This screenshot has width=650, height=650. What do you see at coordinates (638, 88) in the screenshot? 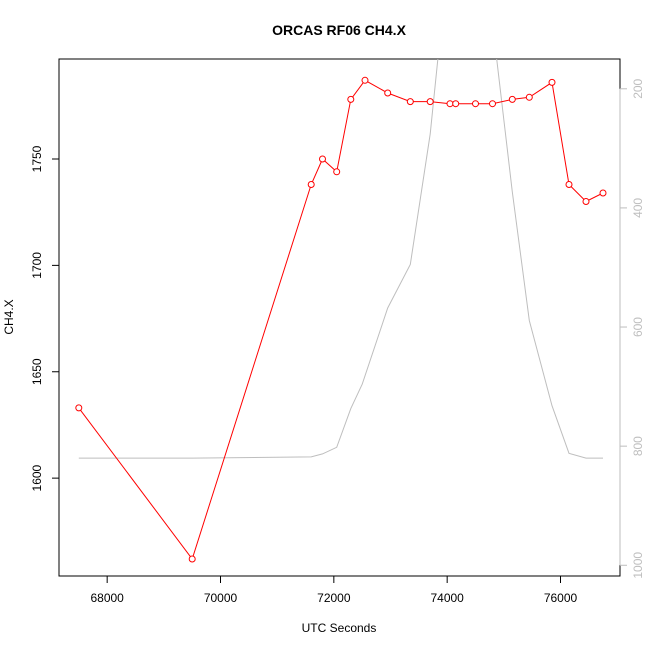
I see `right-tick-label: 200` at bounding box center [638, 88].